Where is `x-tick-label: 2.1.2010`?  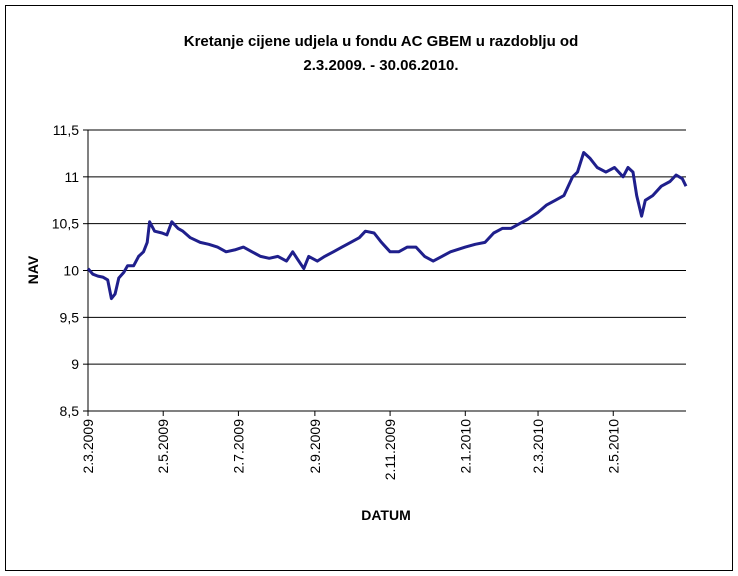
x-tick-label: 2.1.2010 is located at coordinates (465, 446).